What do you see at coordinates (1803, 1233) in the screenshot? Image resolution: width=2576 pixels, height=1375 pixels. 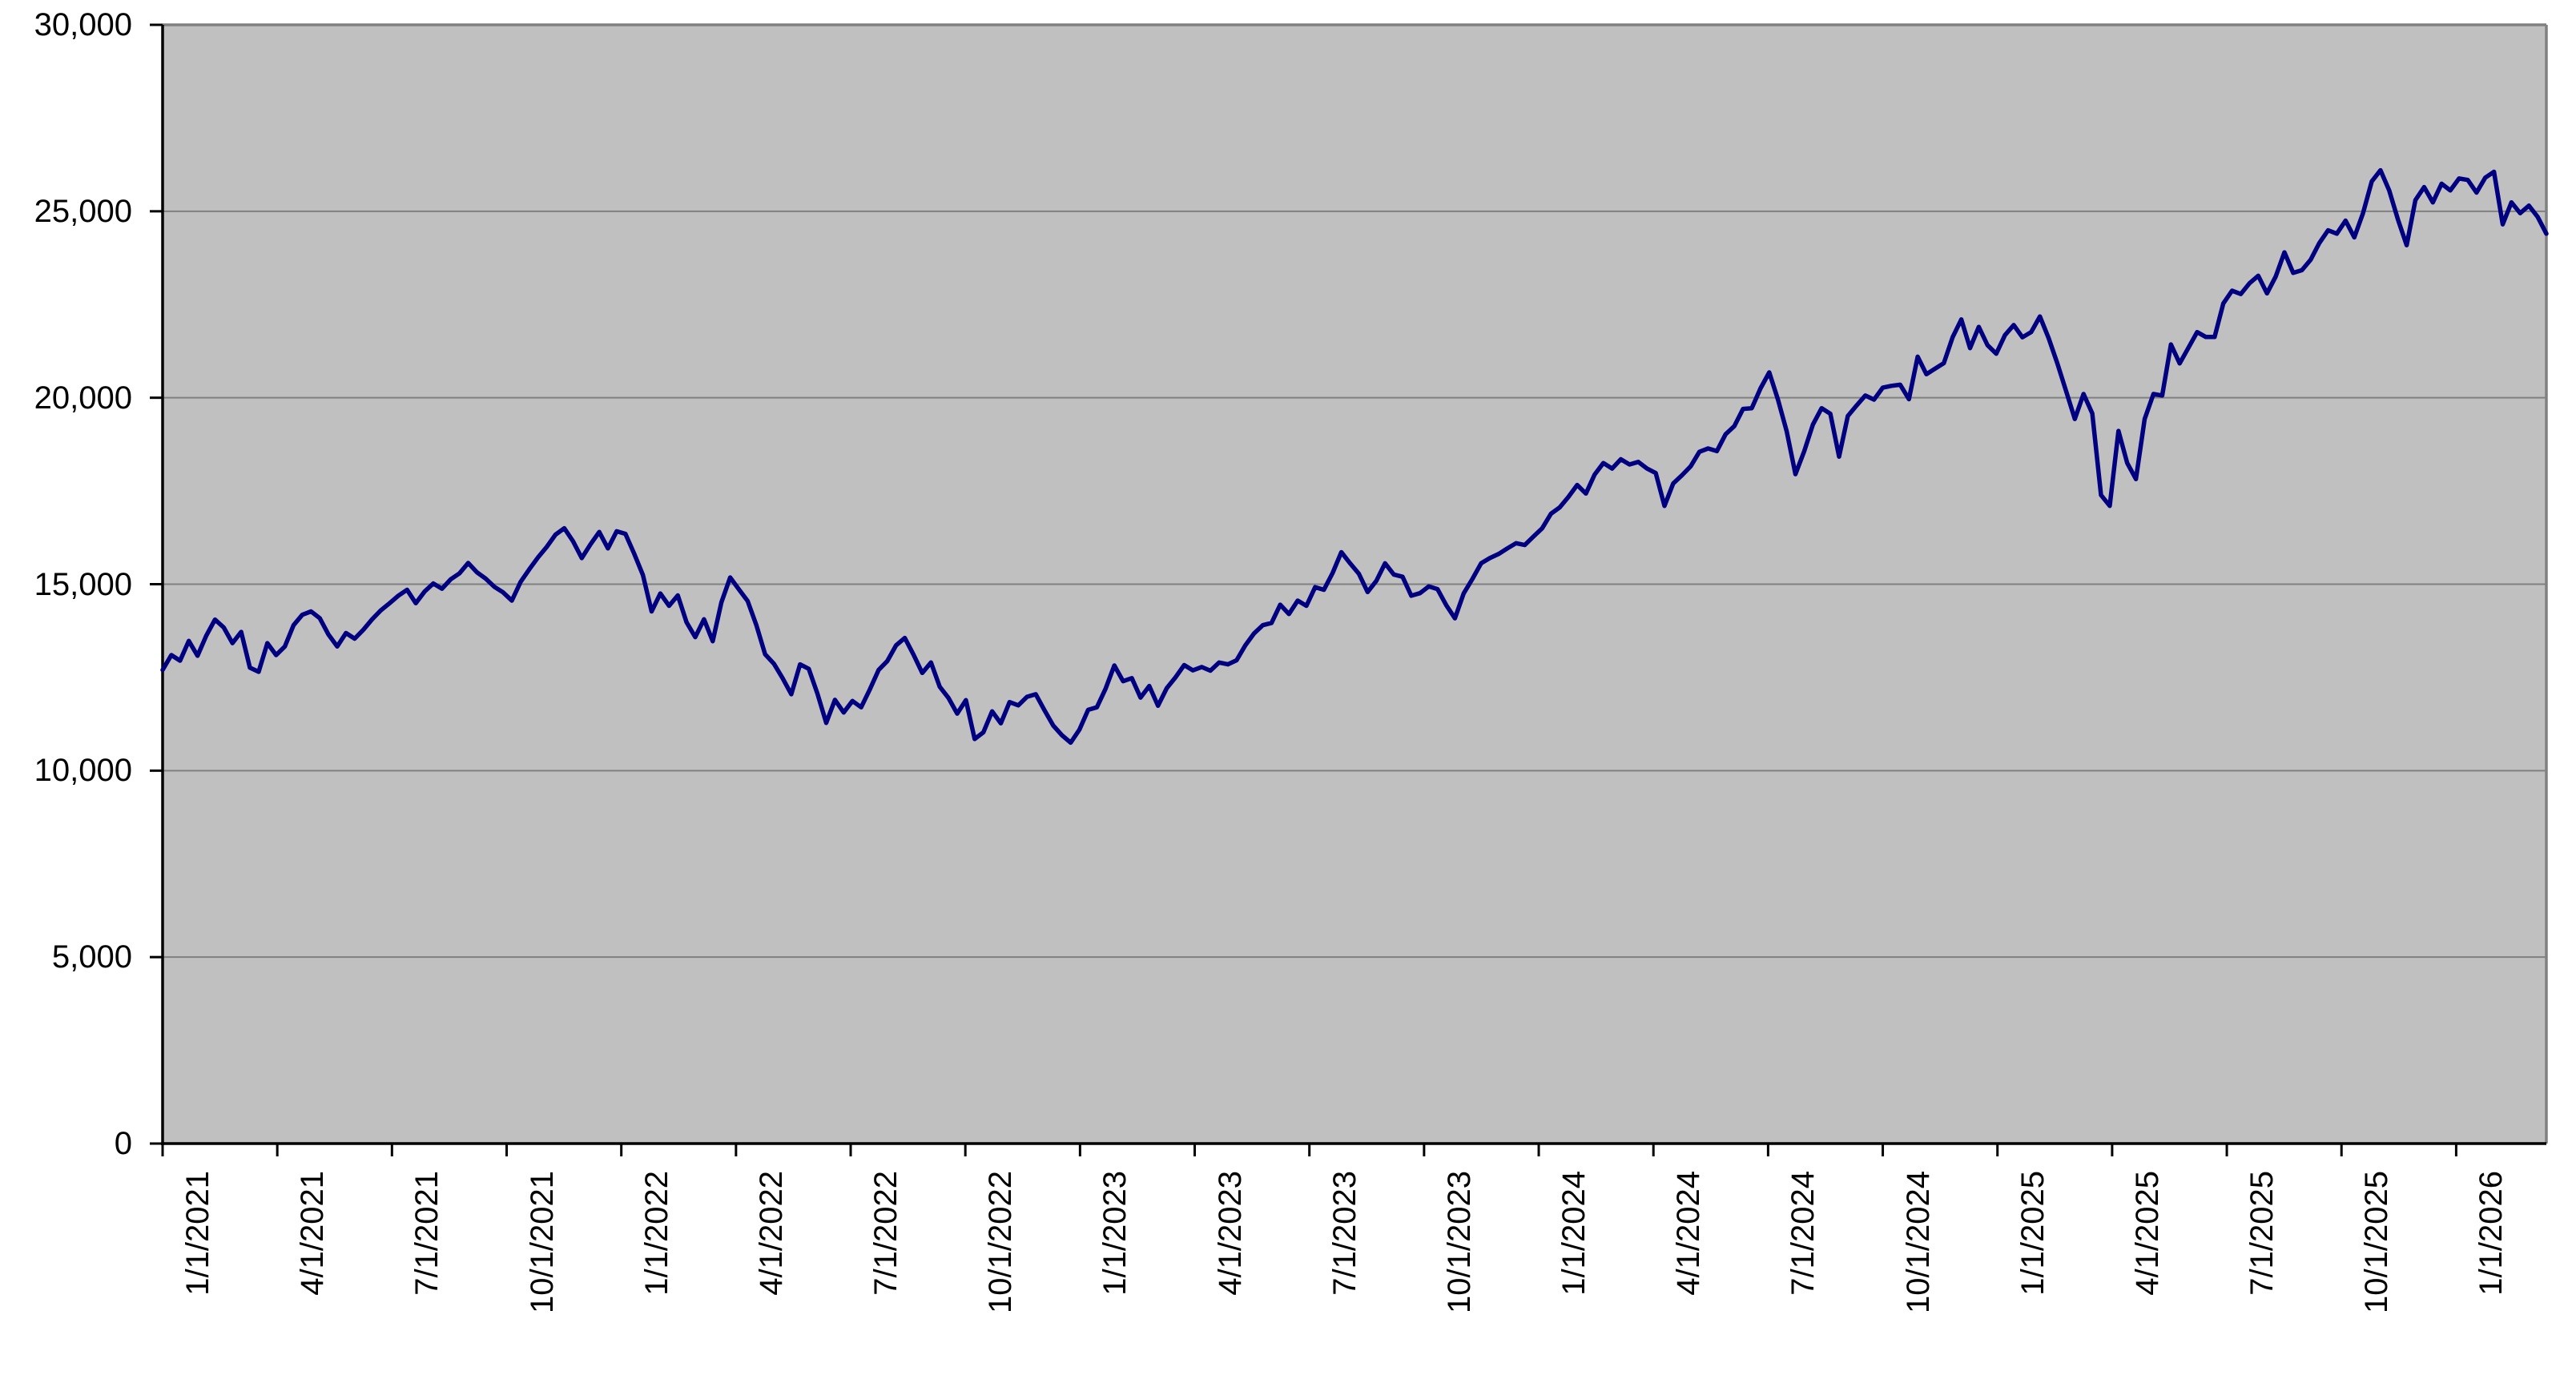 I see `x-axis-tick-label: 7/1/2024` at bounding box center [1803, 1233].